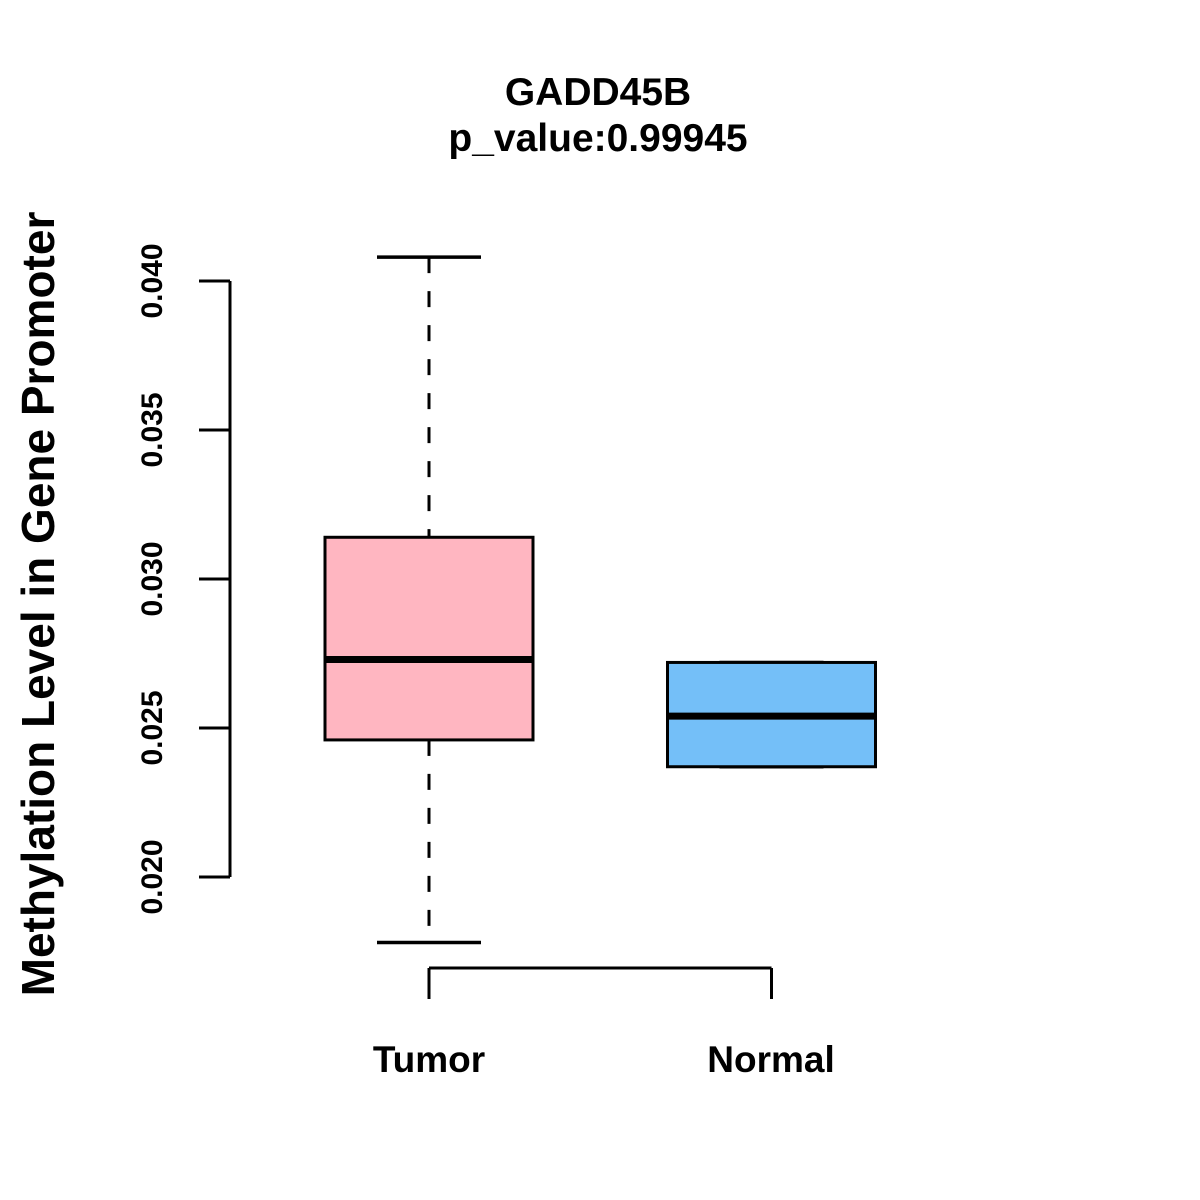 This screenshot has height=1200, width=1200. I want to click on y-tick-label: 0.025, so click(152, 727).